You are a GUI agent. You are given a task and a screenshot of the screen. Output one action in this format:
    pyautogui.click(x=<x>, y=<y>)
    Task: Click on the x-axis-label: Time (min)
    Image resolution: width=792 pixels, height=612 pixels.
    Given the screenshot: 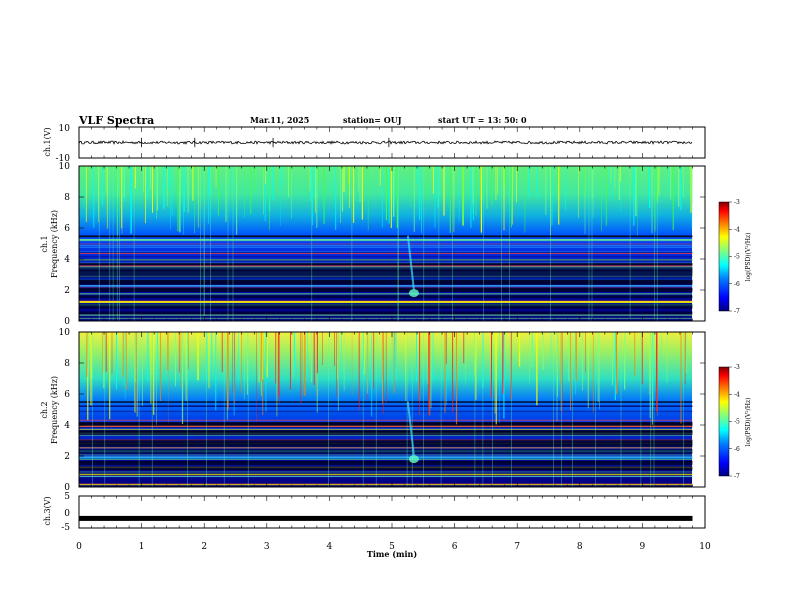 What is the action you would take?
    pyautogui.click(x=392, y=554)
    